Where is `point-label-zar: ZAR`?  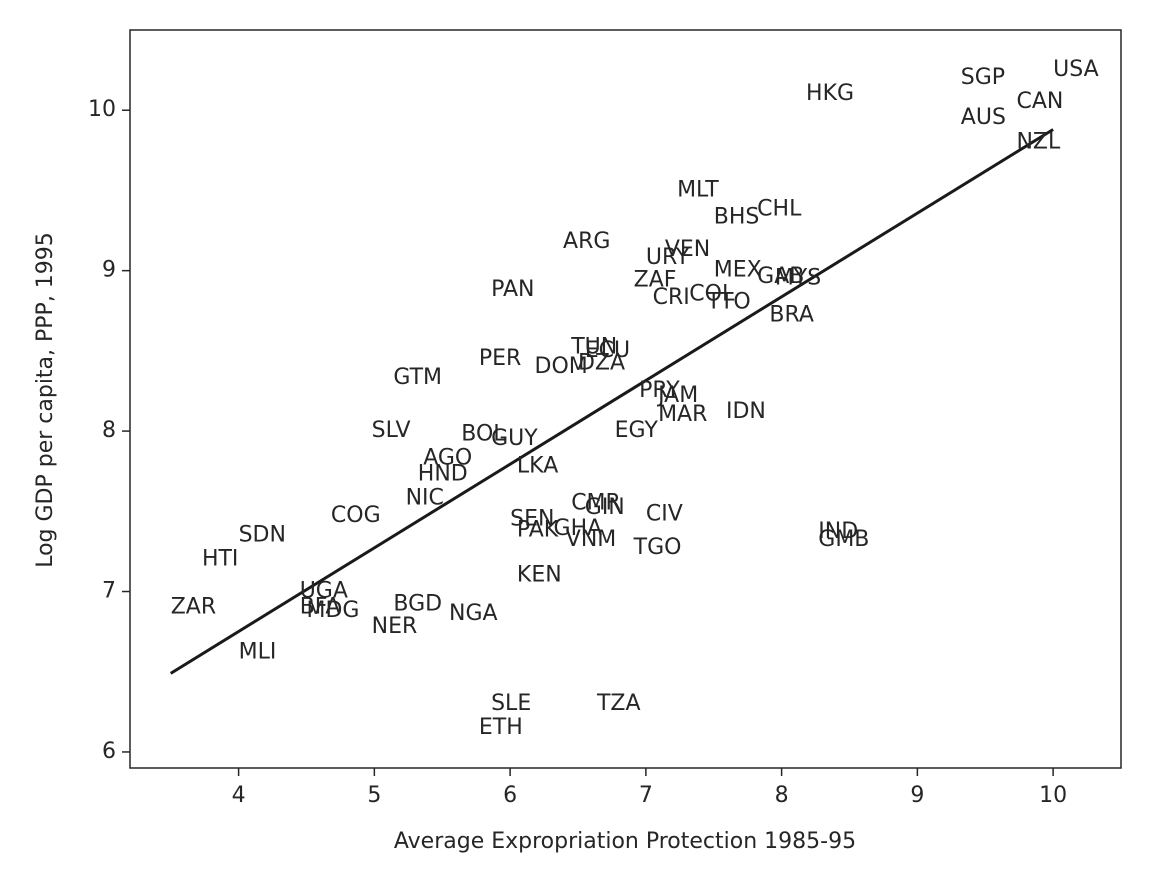
point-label-zar: ZAR is located at coordinates (193, 607).